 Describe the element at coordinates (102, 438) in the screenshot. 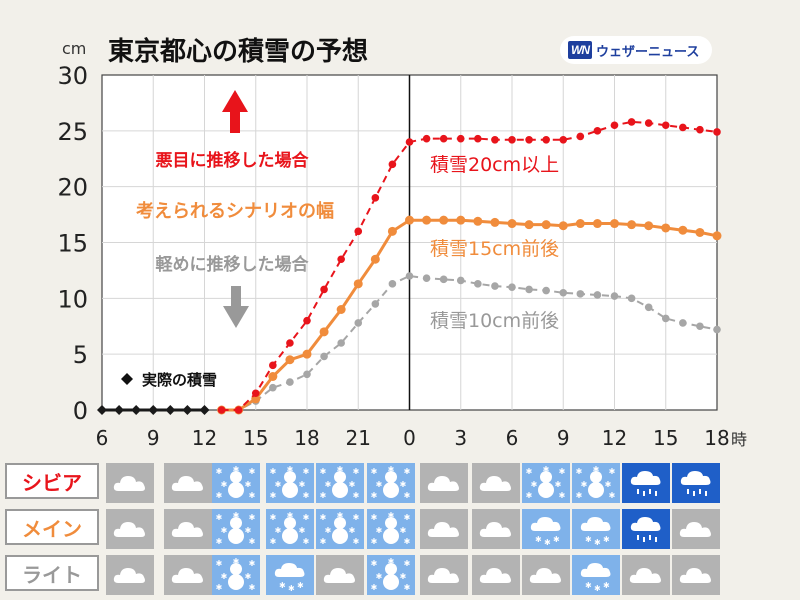

I see `x-tick-label: 6` at that location.